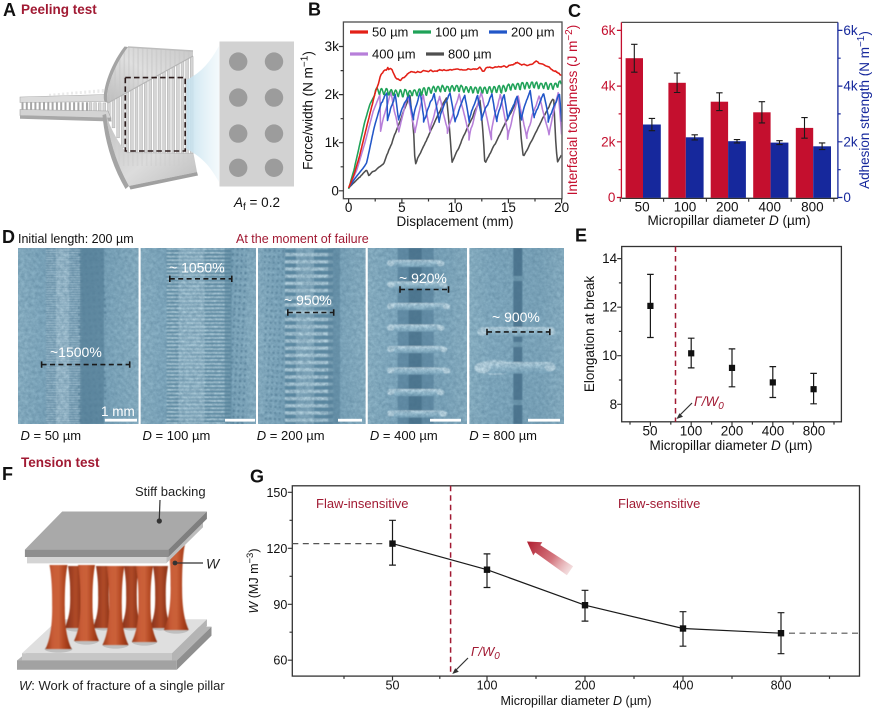 The height and width of the screenshot is (710, 876). What do you see at coordinates (609, 307) in the screenshot?
I see `svg-text: 12` at bounding box center [609, 307].